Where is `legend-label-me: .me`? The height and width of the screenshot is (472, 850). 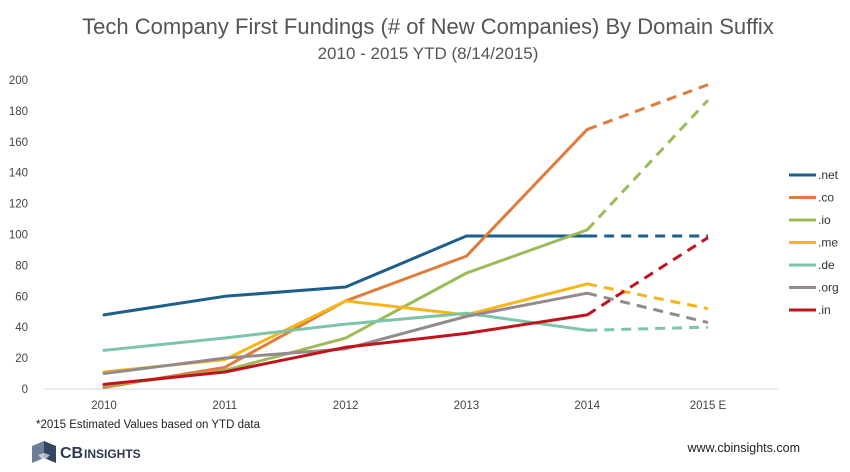 legend-label-me: .me is located at coordinates (828, 243).